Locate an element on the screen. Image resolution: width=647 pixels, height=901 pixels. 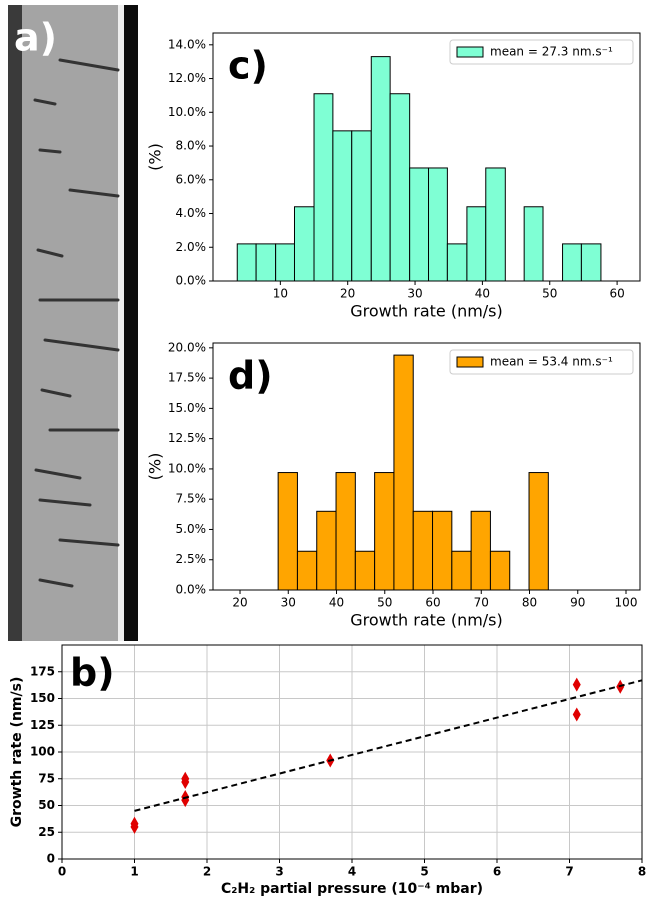
x-tick-label: 1 is located at coordinates (134, 872).